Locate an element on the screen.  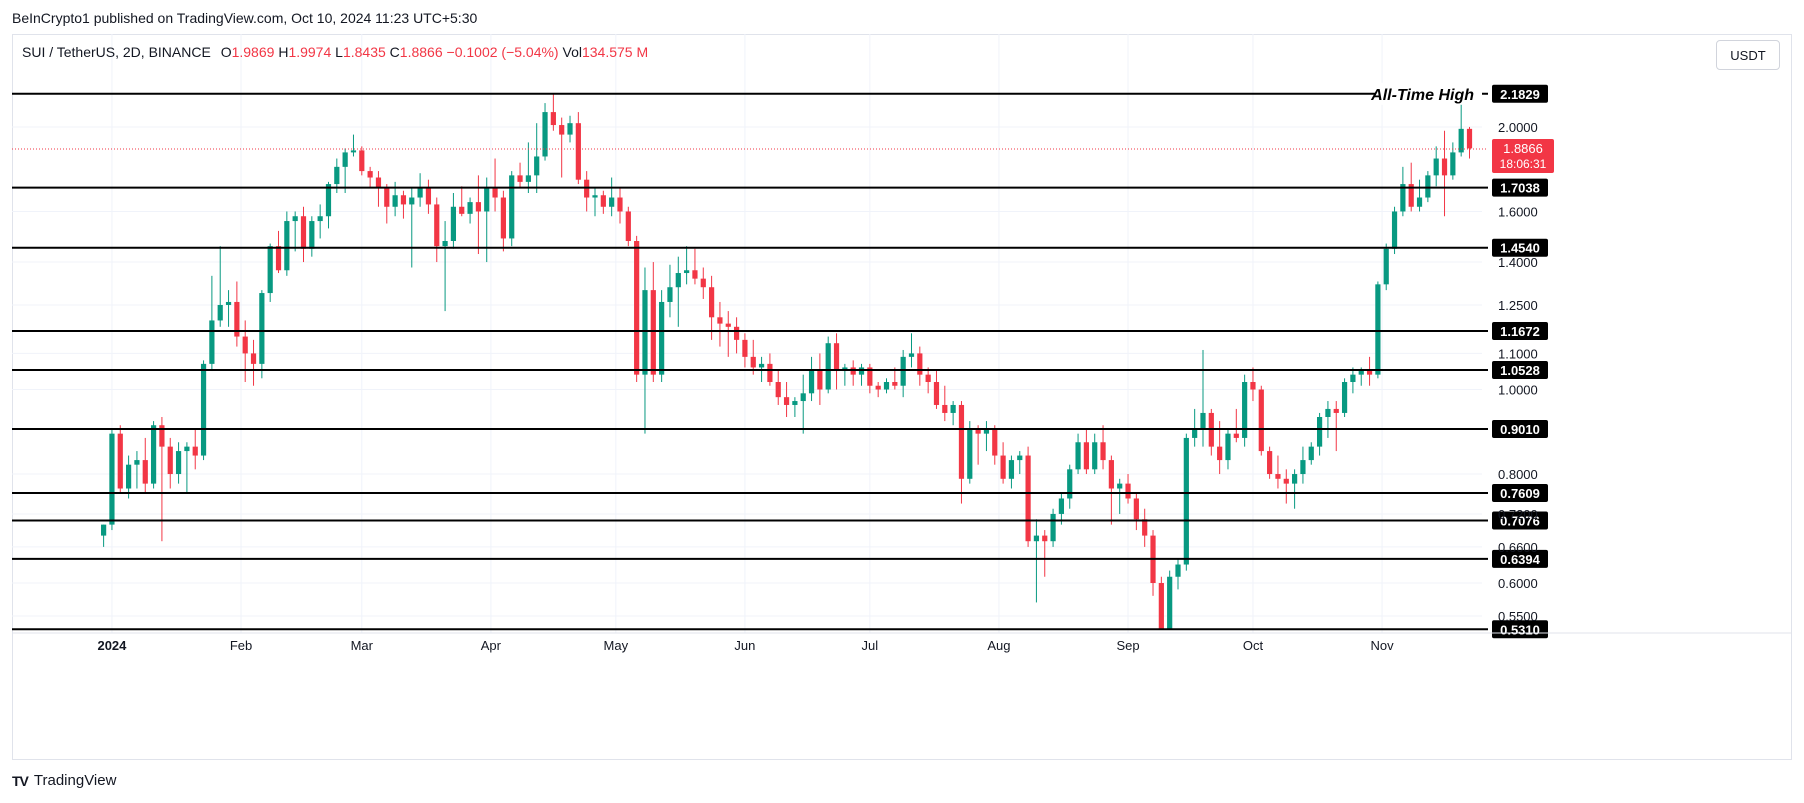
y-tick-label: 1.2500 is located at coordinates (1518, 305).